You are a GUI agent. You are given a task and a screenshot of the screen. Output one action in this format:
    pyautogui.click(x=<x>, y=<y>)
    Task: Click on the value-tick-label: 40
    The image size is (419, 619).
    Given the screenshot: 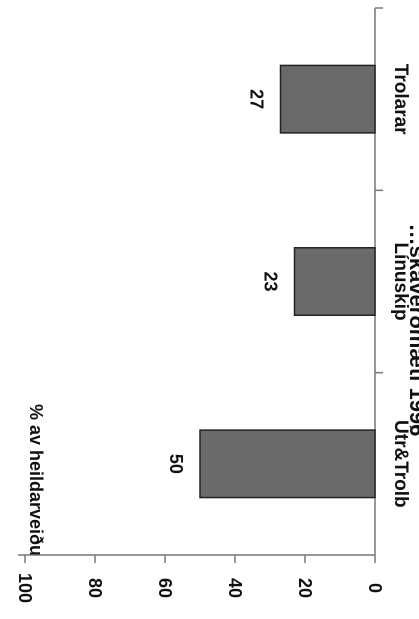 What is the action you would take?
    pyautogui.click(x=235, y=588)
    